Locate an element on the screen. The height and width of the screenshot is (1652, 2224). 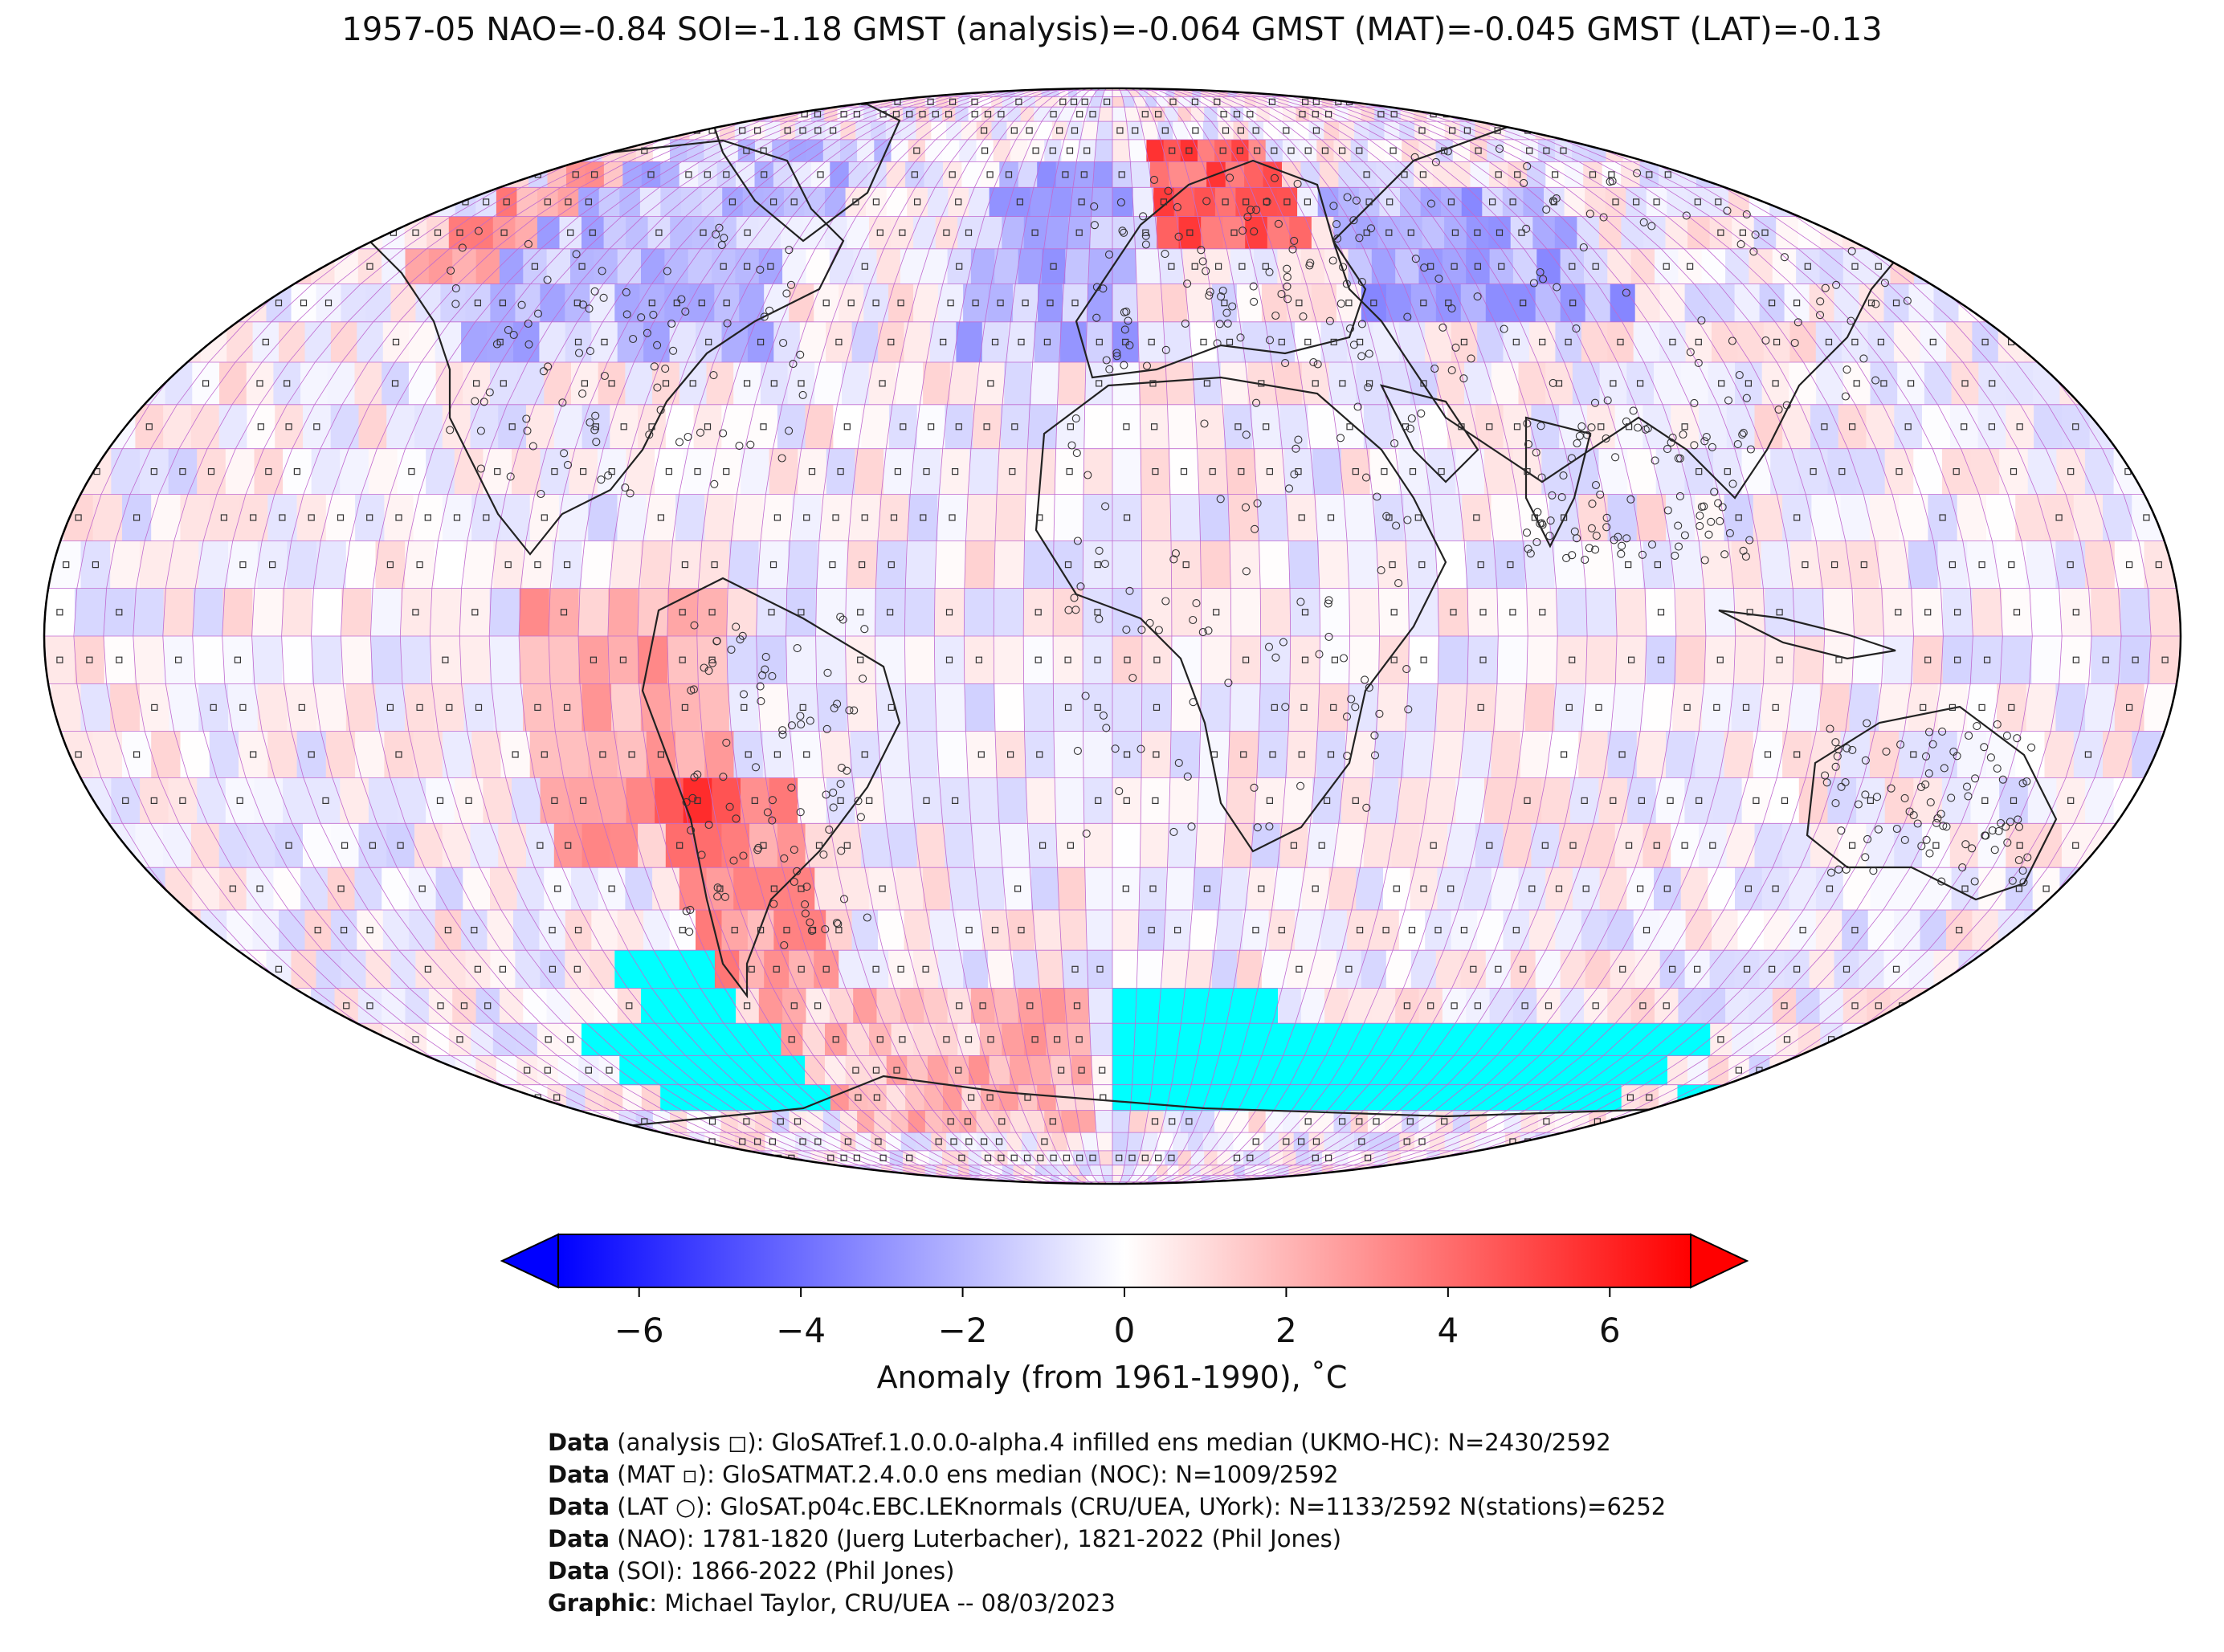
credit-key: Graphic is located at coordinates (599, 1603).